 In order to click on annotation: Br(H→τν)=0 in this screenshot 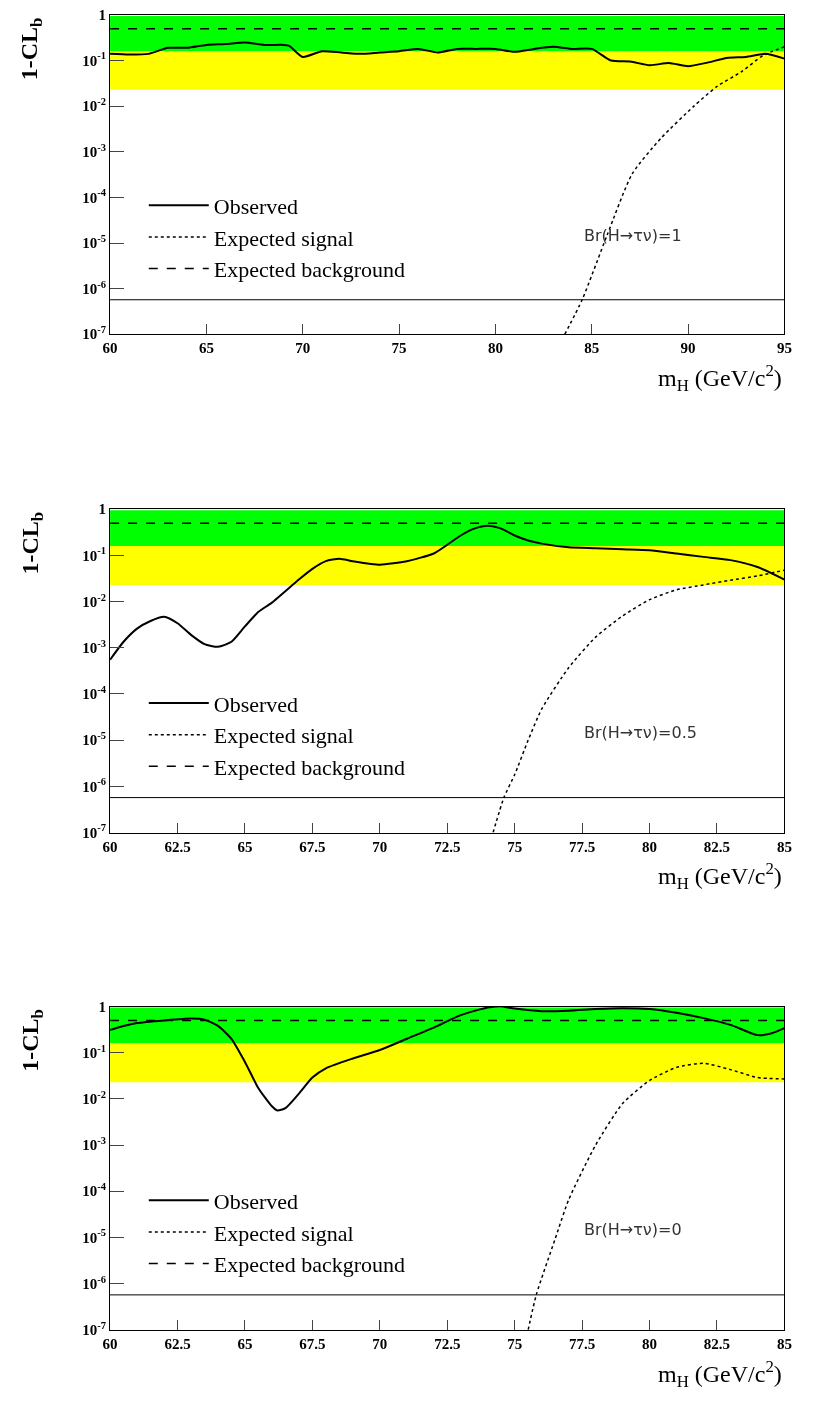, I will do `click(633, 1229)`.